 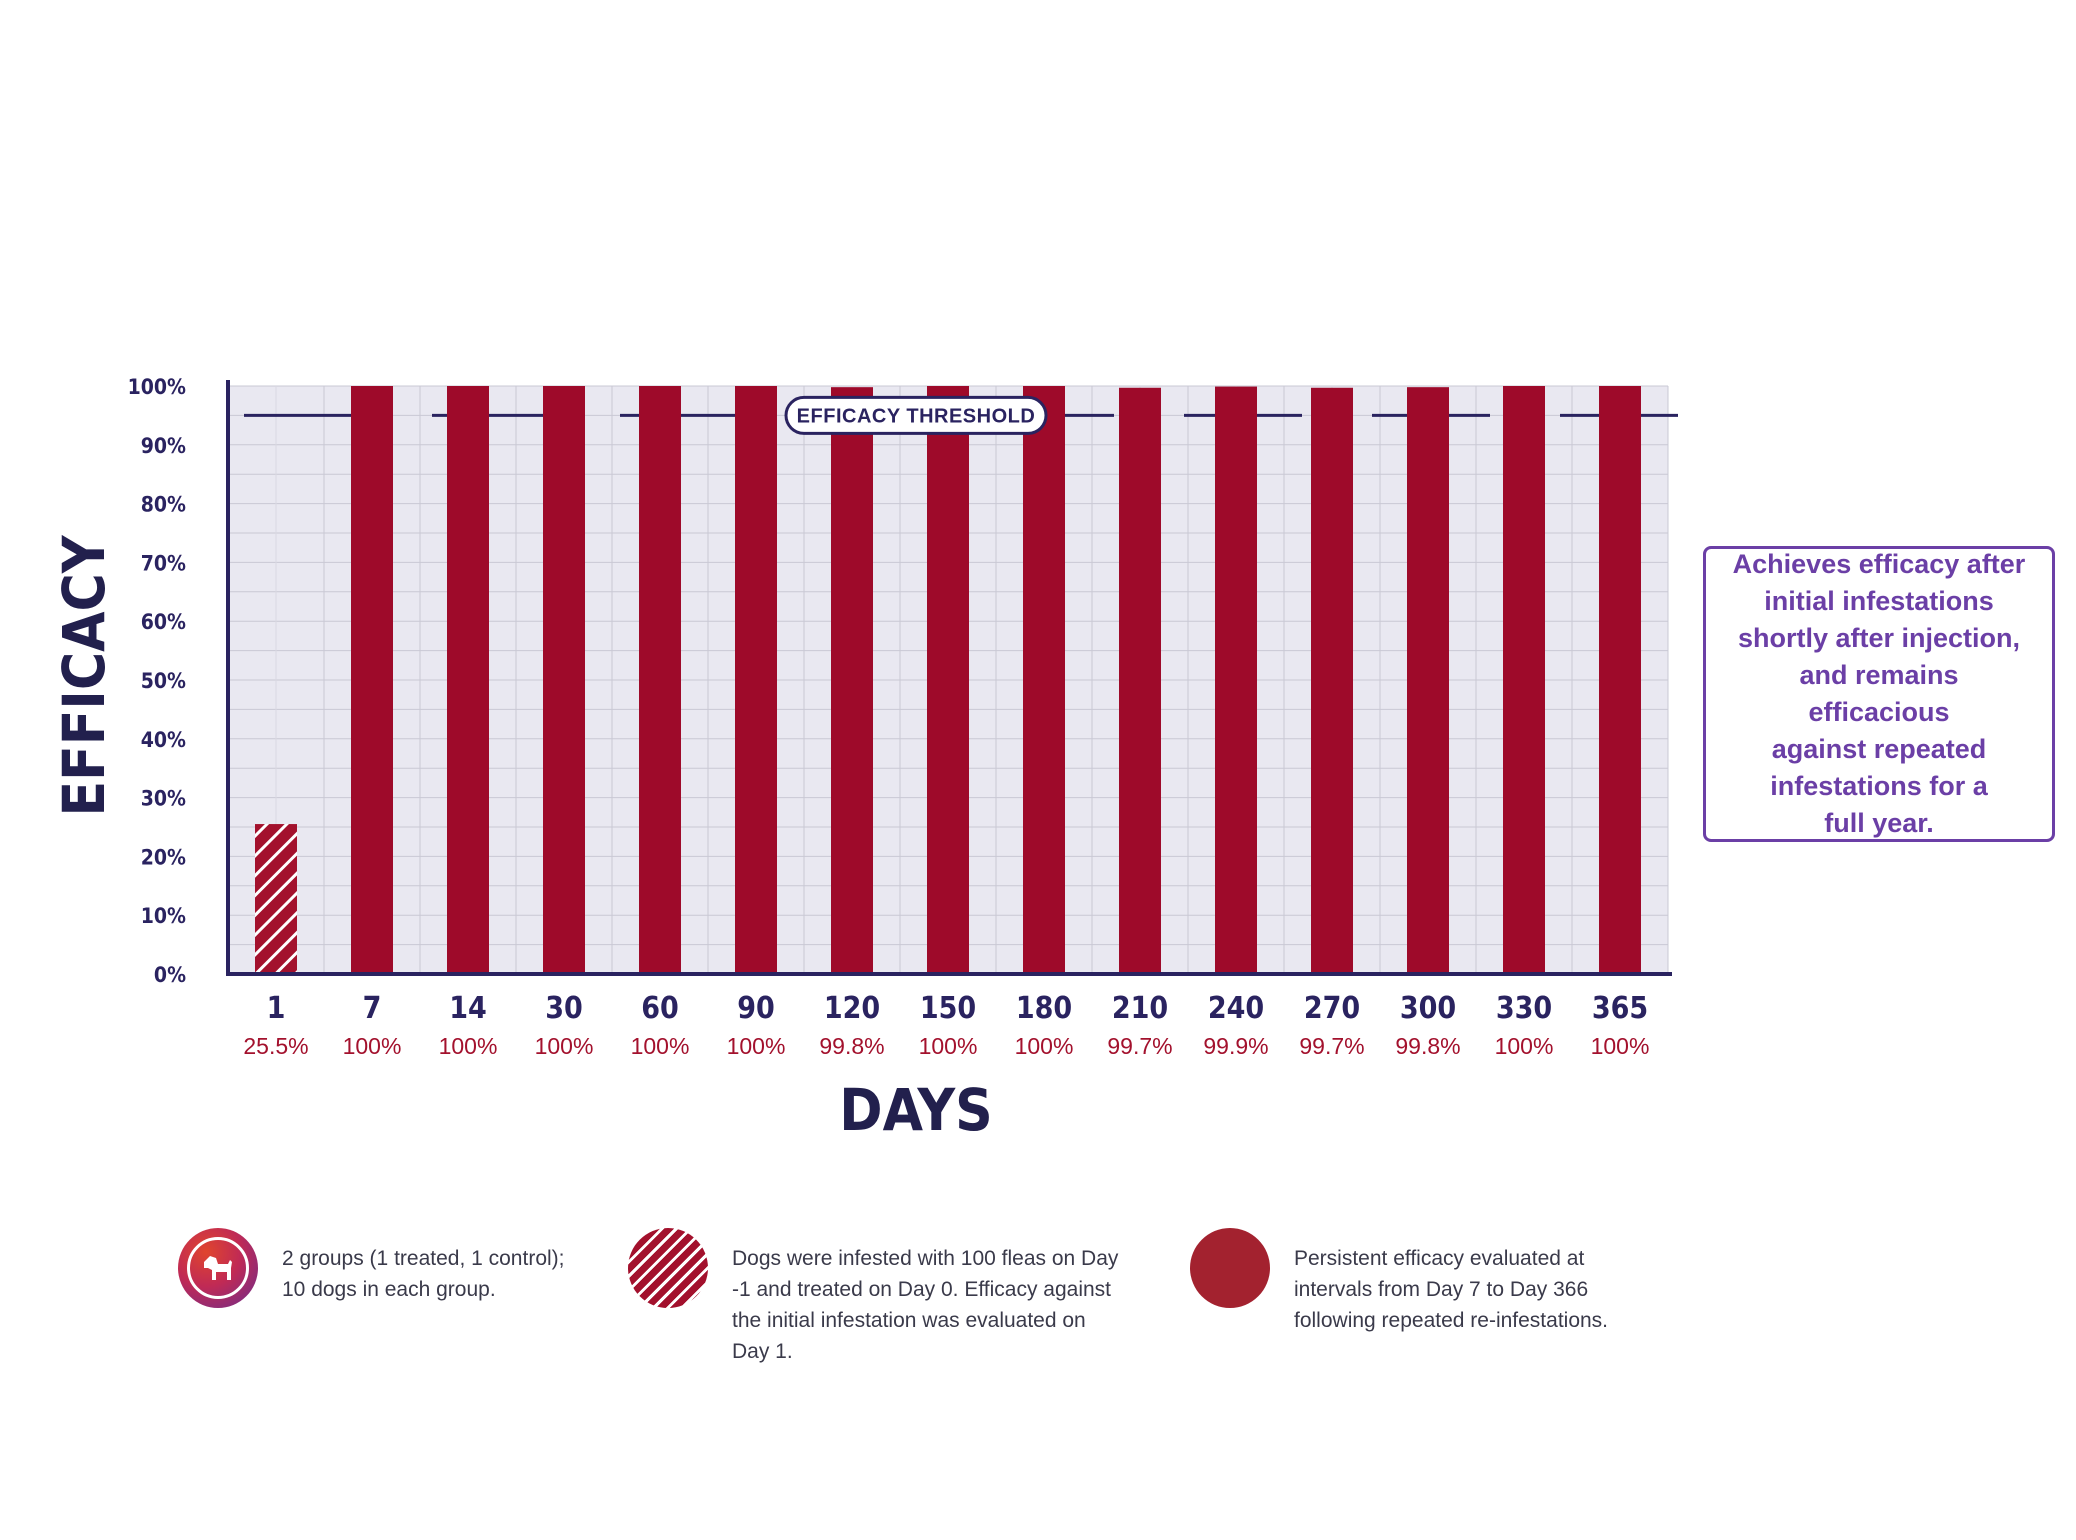 I want to click on solid-circle-icon, so click(x=1230, y=1268).